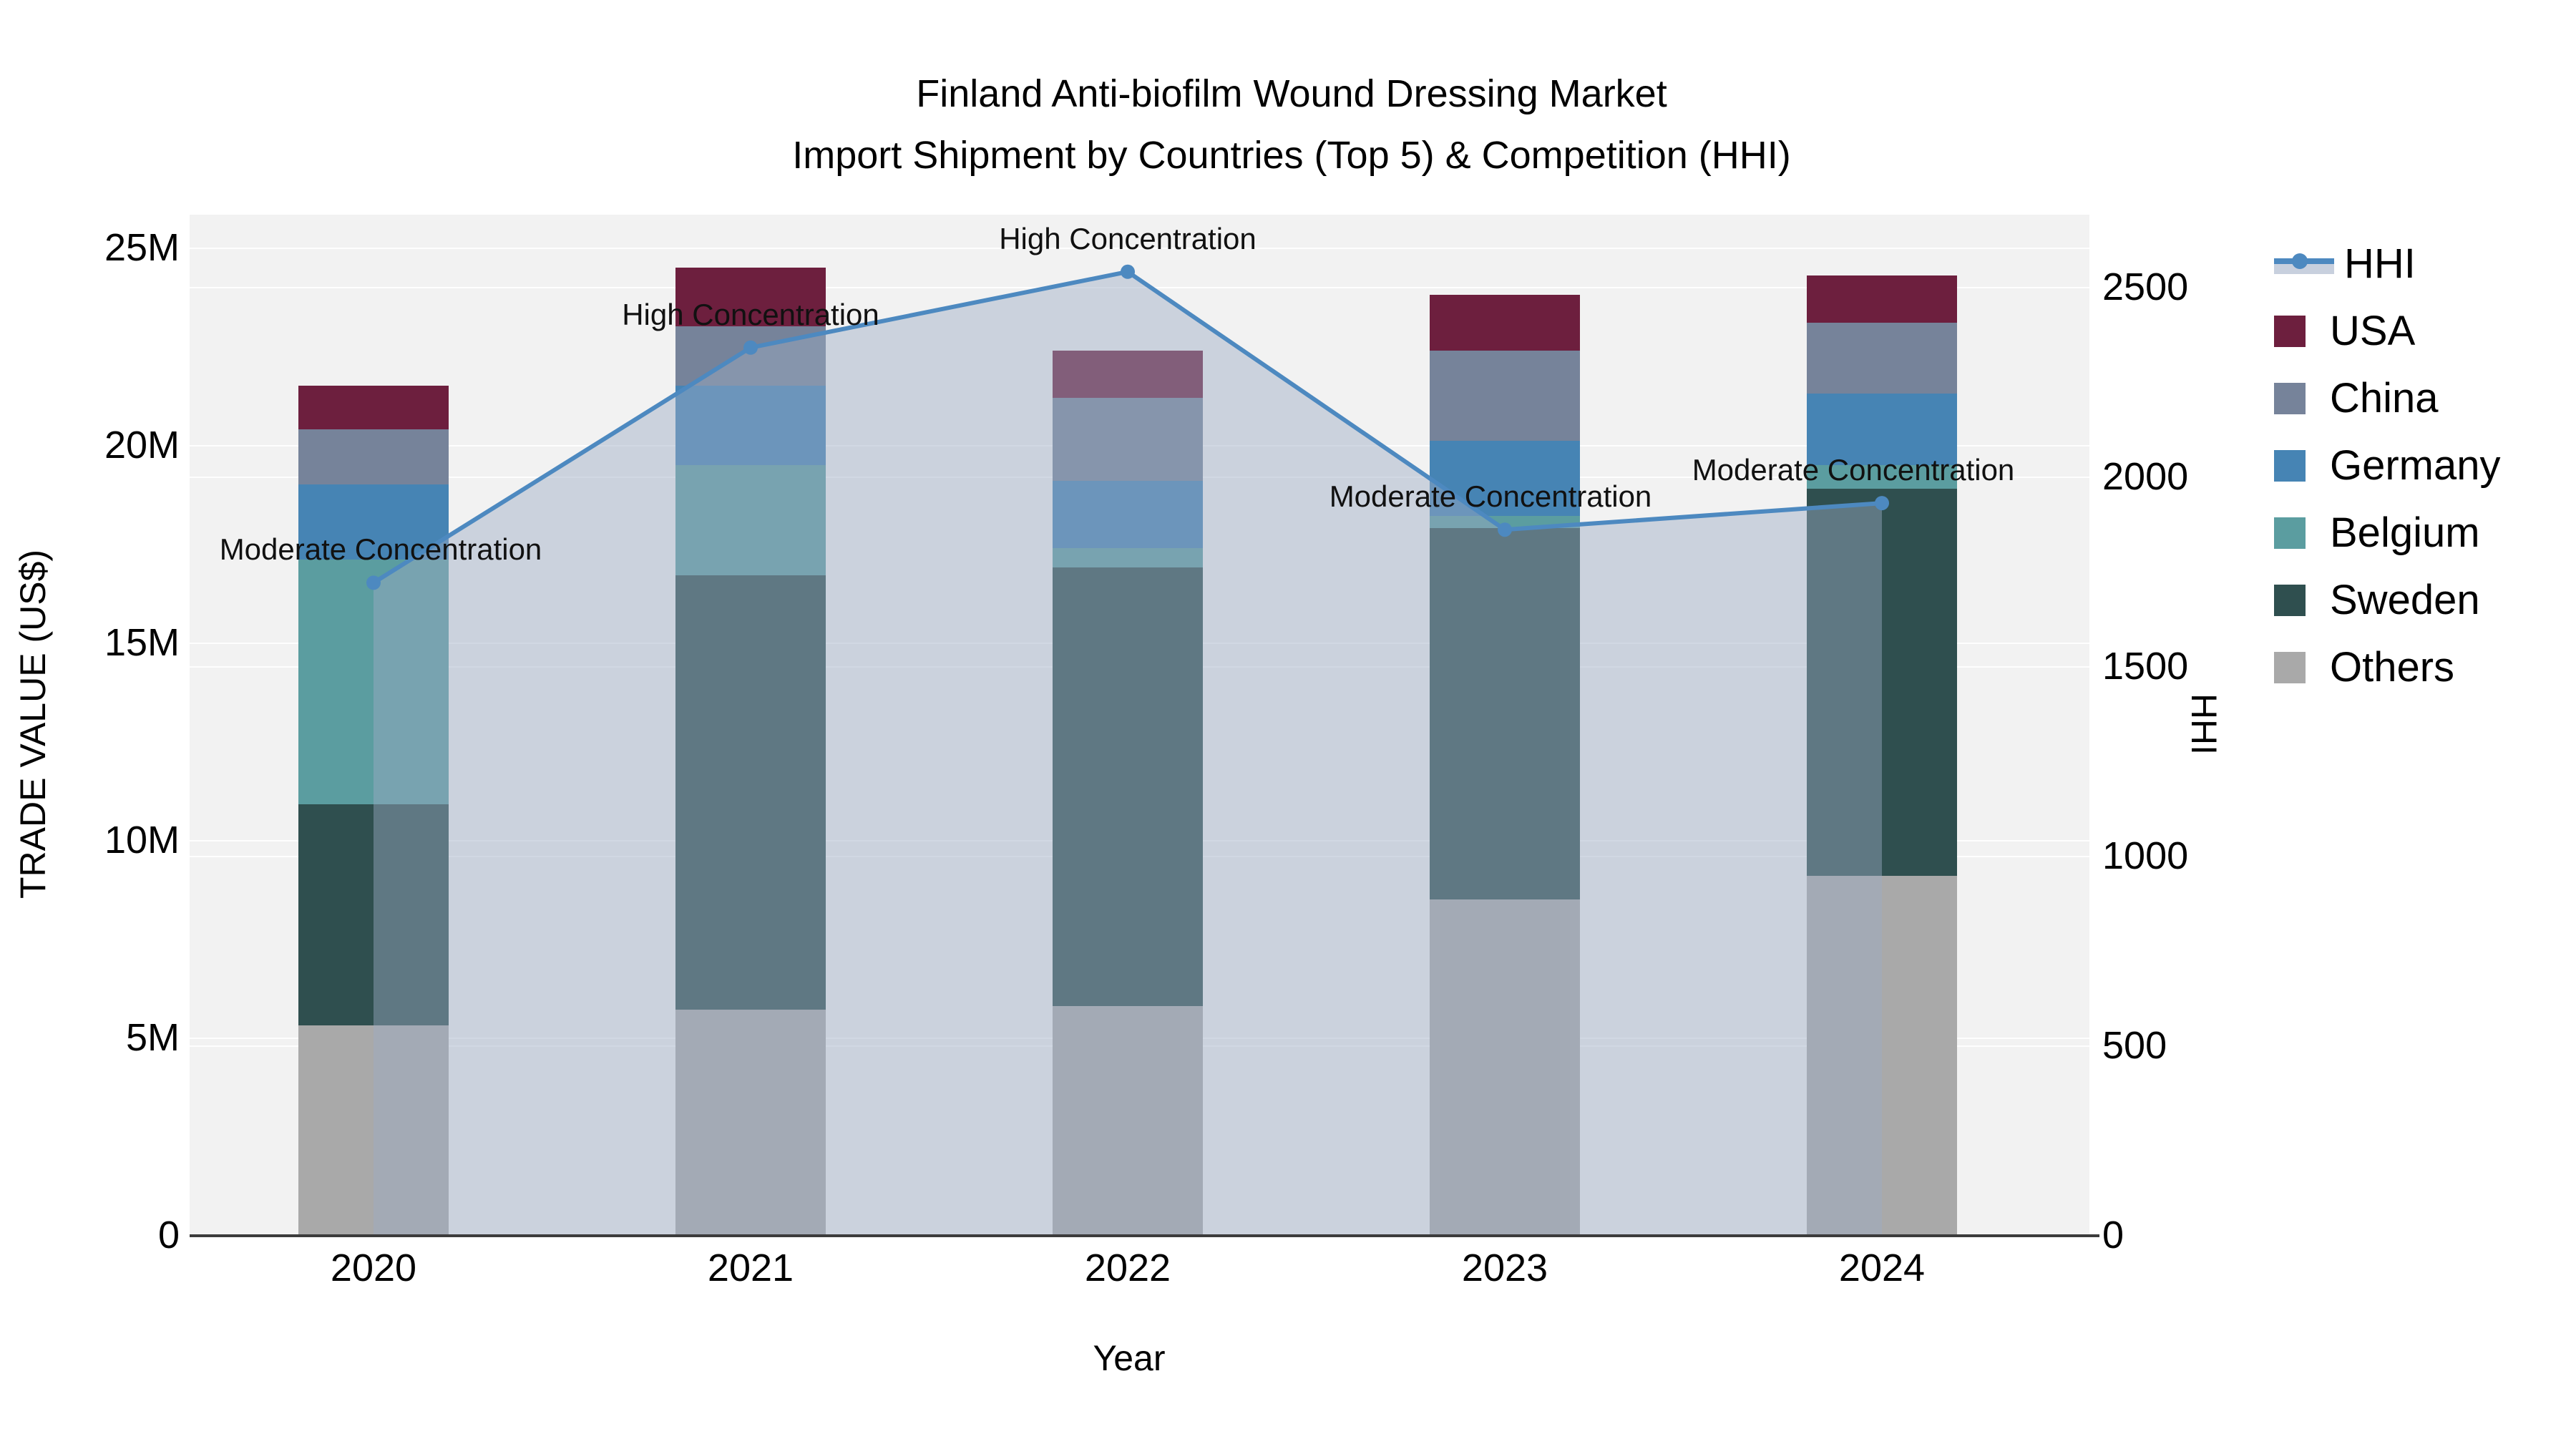 The width and height of the screenshot is (2576, 1449). I want to click on bar-2021-china, so click(750, 356).